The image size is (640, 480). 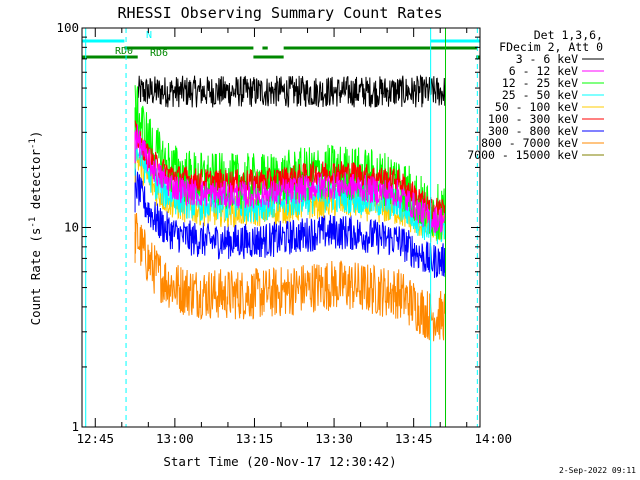 I want to click on y-axis-label: Count Rate (s-1 detector-1), so click(x=35, y=228).